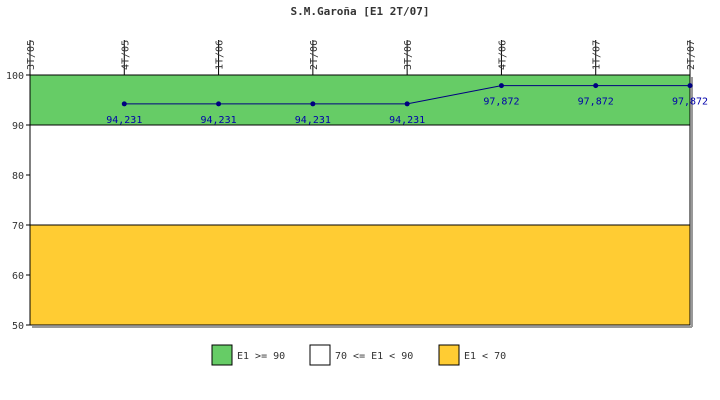  I want to click on data-label-1T/06: 94,231, so click(219, 120).